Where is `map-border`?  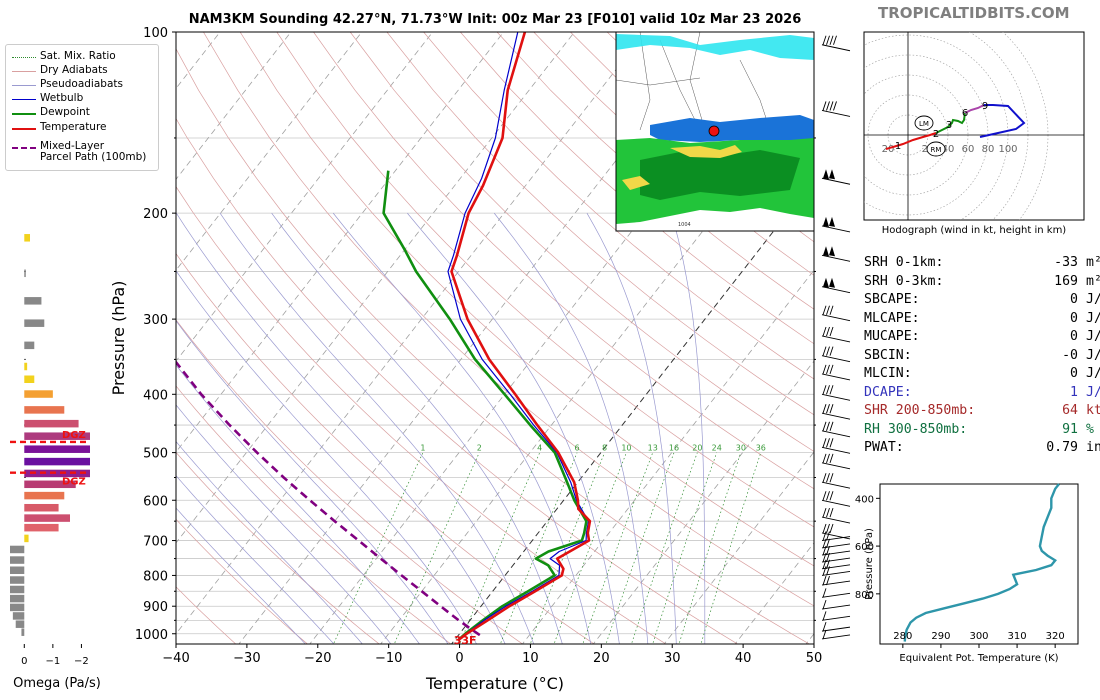 map-border is located at coordinates (680, 85).